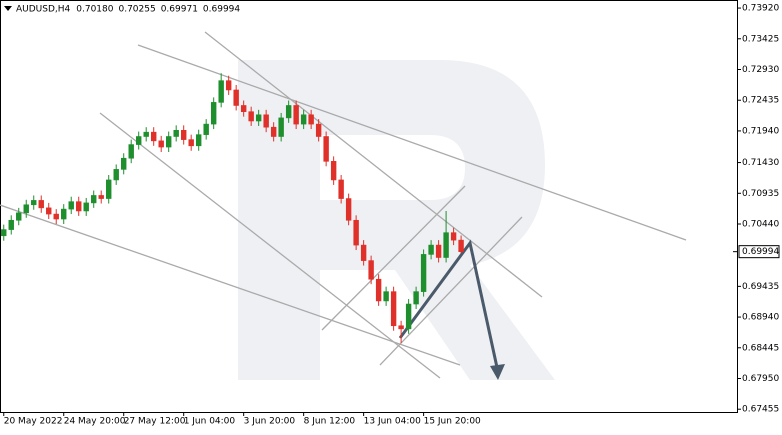 Image resolution: width=782 pixels, height=435 pixels. Describe the element at coordinates (43, 10) in the screenshot. I see `header-symbol: AUDUSD,H4` at that location.